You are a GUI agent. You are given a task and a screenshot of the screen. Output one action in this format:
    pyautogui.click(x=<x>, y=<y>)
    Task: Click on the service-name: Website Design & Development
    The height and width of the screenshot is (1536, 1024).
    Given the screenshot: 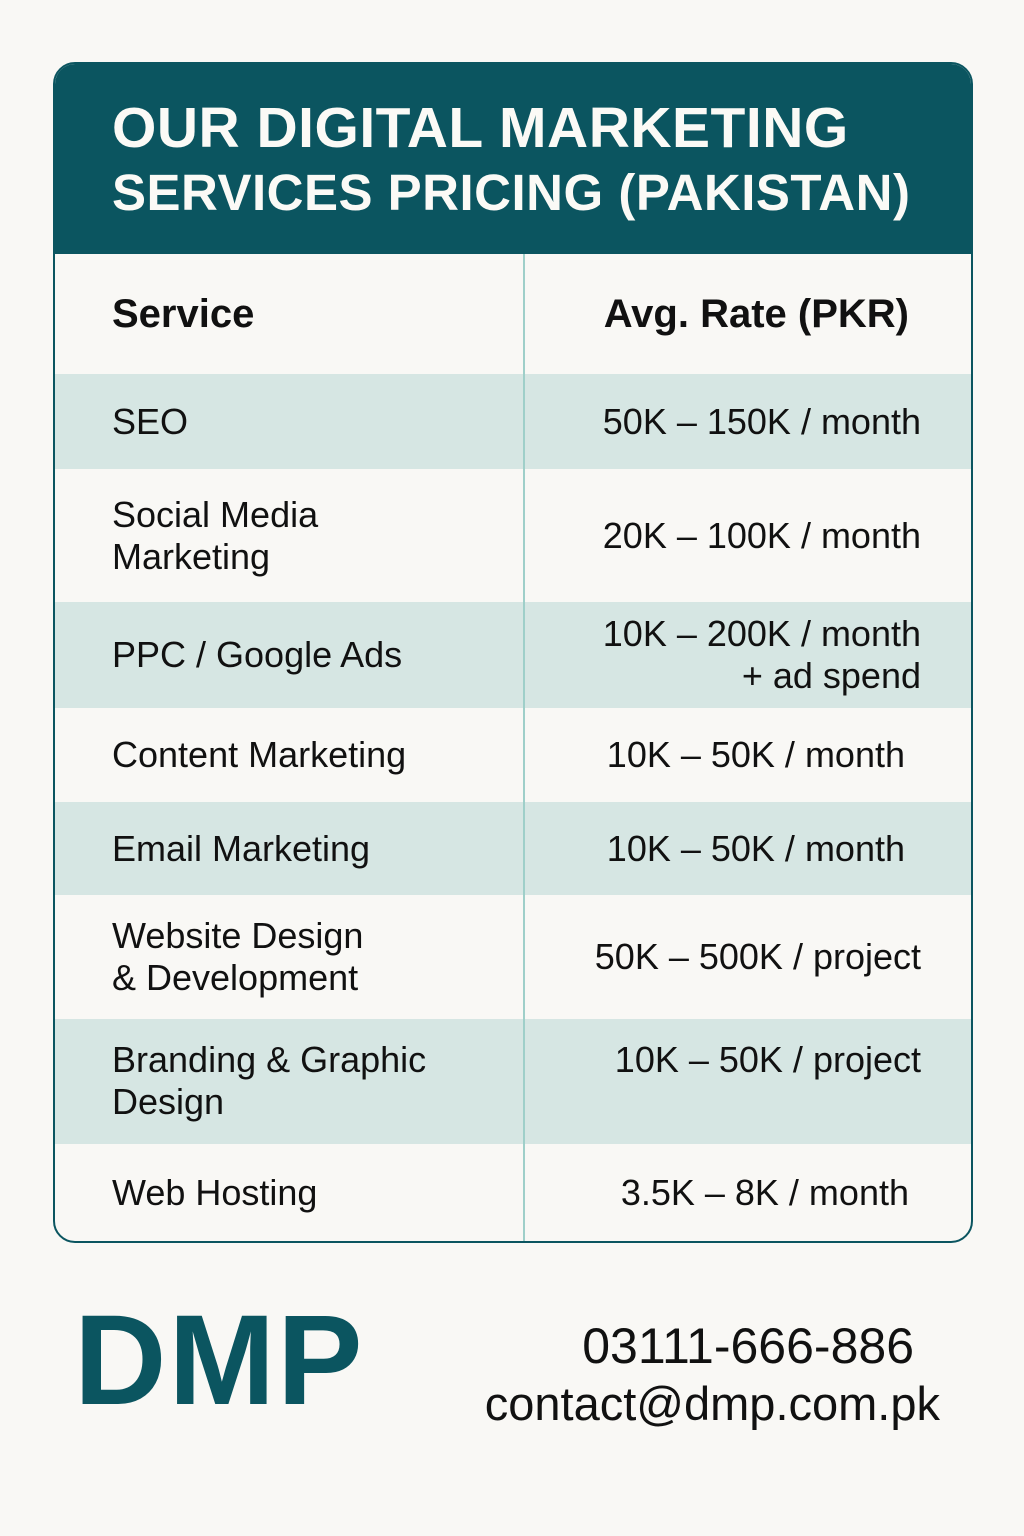 What is the action you would take?
    pyautogui.click(x=238, y=956)
    